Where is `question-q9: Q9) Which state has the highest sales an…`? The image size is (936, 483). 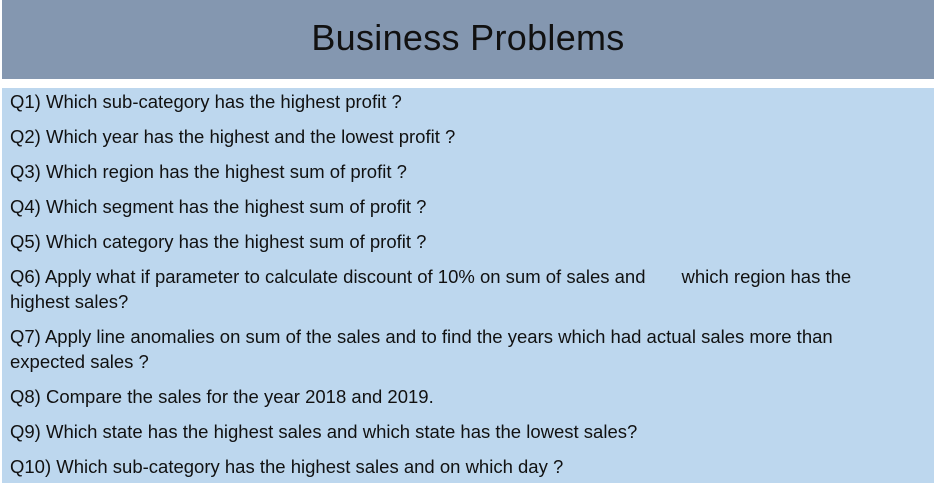 question-q9: Q9) Which state has the highest sales an… is located at coordinates (324, 431).